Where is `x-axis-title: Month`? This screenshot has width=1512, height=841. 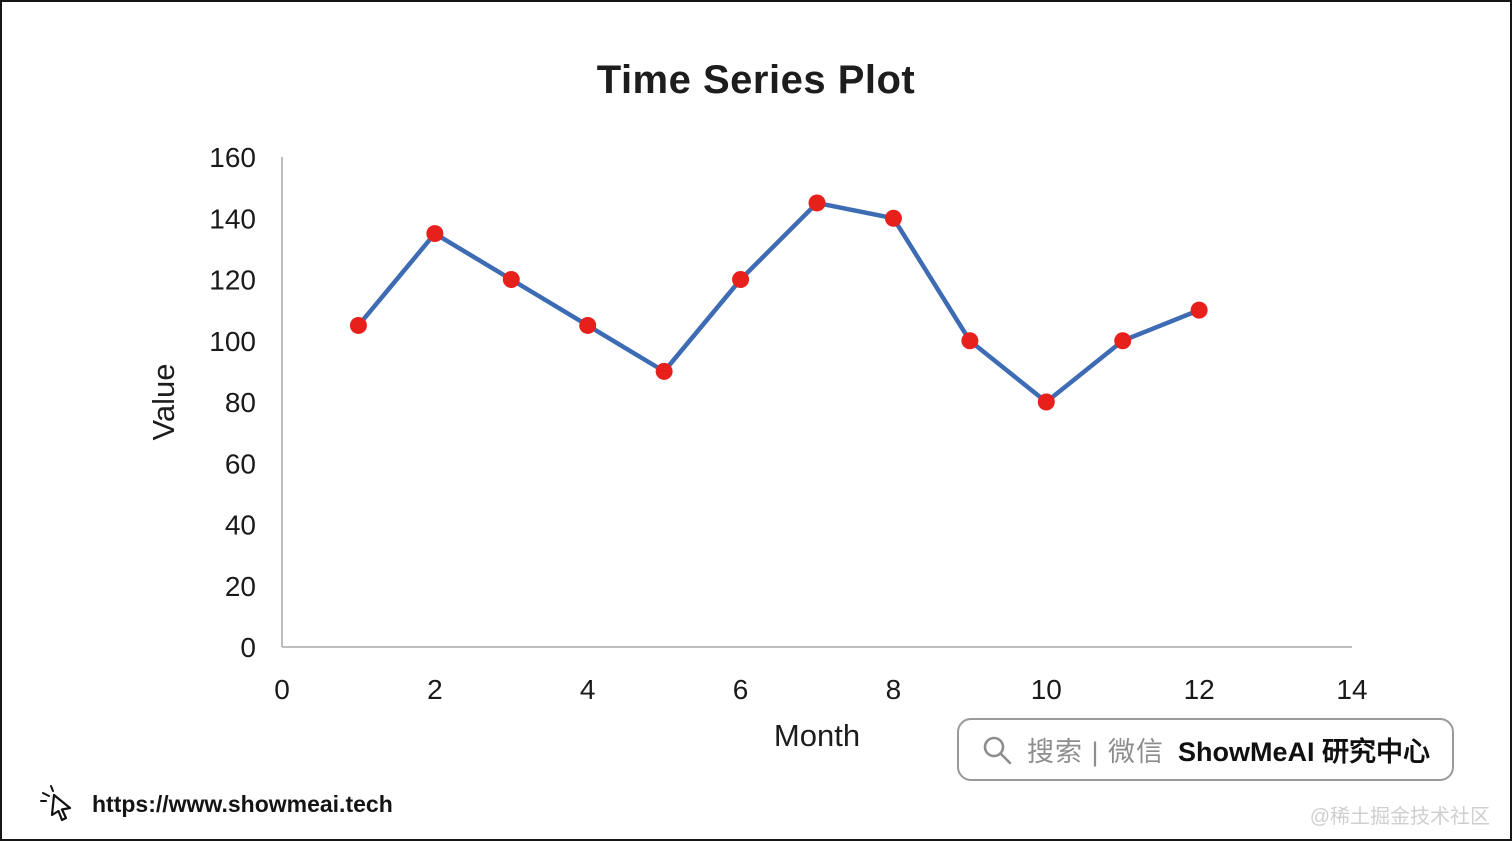
x-axis-title: Month is located at coordinates (817, 735).